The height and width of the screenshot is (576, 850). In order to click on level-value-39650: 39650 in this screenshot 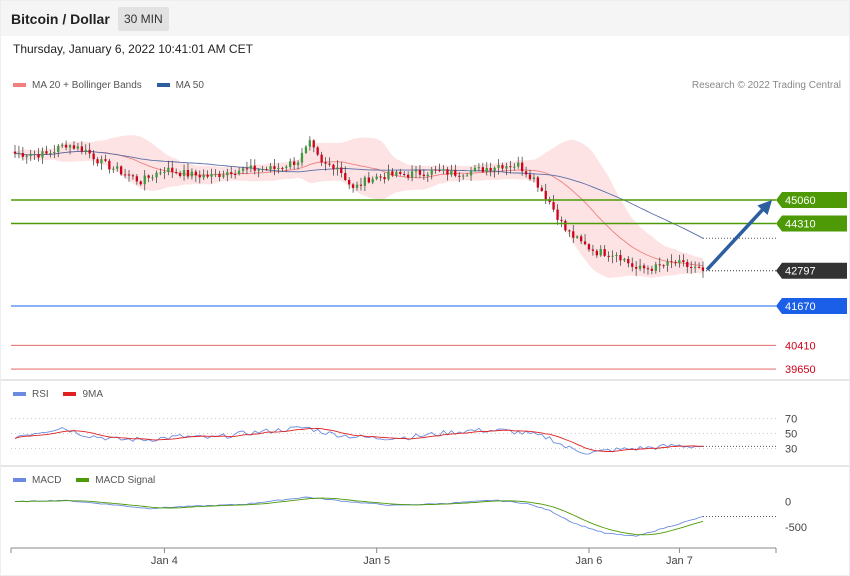, I will do `click(800, 370)`.